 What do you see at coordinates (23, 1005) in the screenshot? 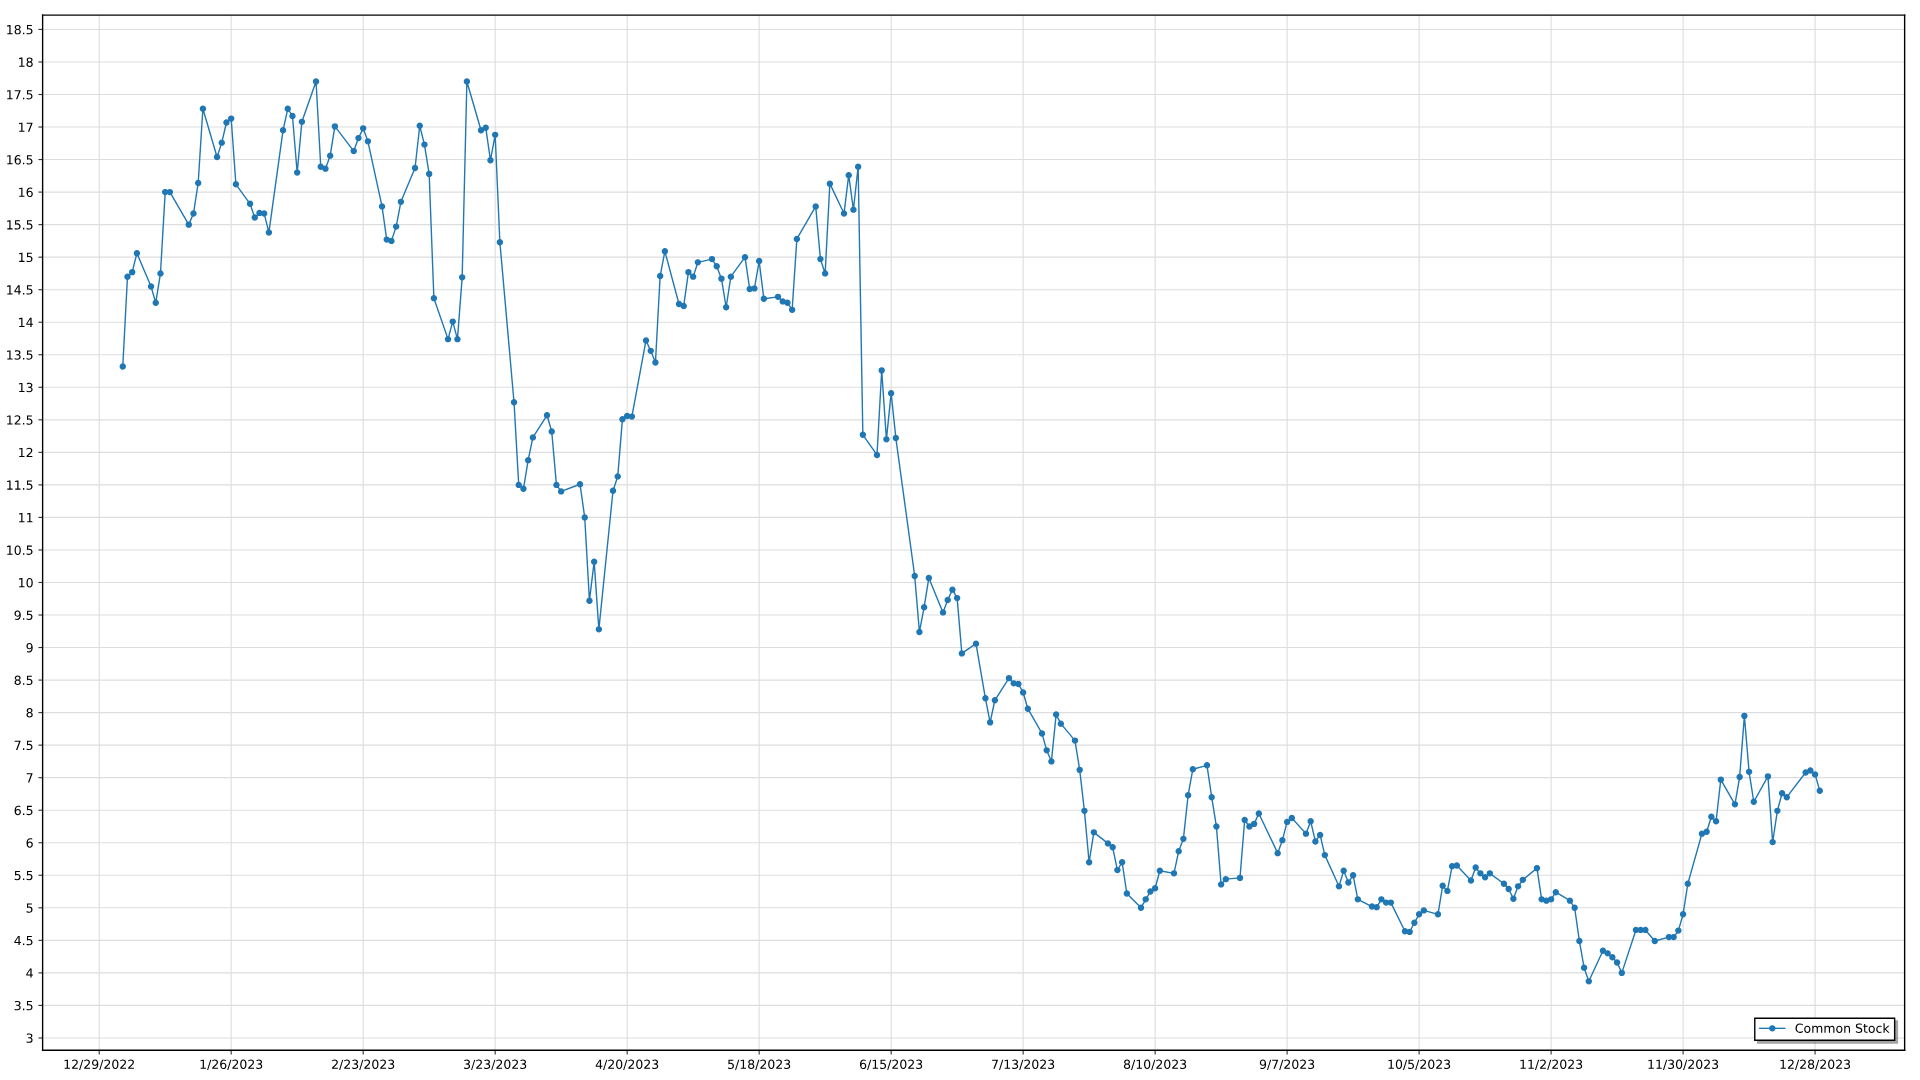
I see `y-tick-label: 3.5` at bounding box center [23, 1005].